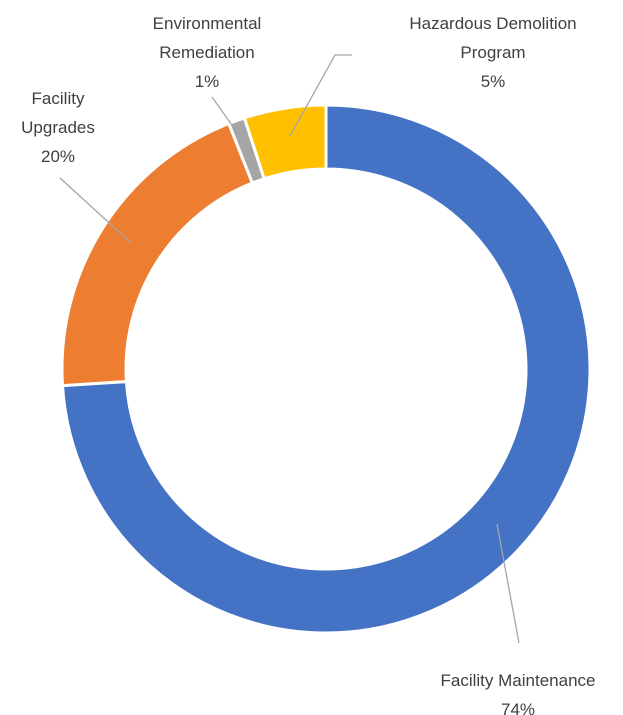 This screenshot has width=623, height=715. Describe the element at coordinates (207, 81) in the screenshot. I see `value-label: 1%` at that location.